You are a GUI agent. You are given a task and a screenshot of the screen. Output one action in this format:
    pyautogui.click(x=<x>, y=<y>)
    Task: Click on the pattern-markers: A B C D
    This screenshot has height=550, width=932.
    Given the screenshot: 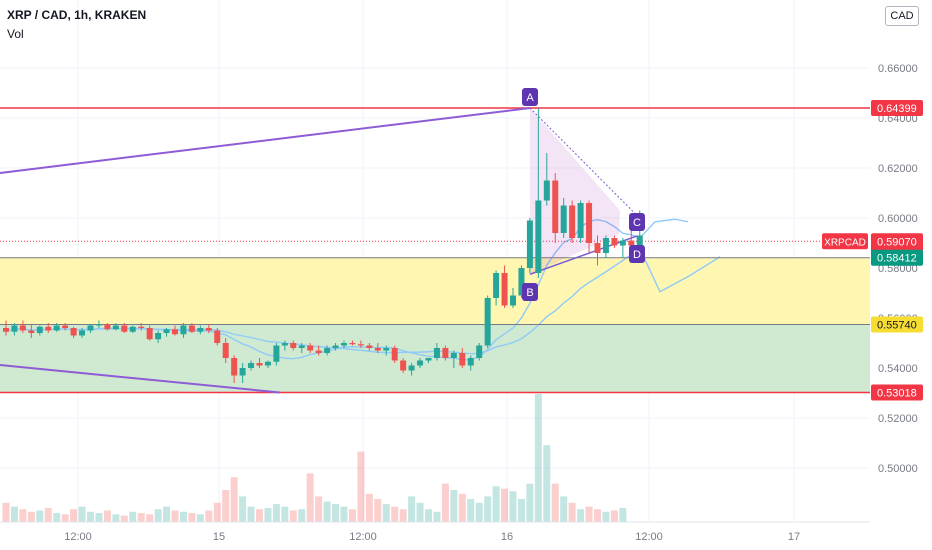 What is the action you would take?
    pyautogui.click(x=583, y=194)
    